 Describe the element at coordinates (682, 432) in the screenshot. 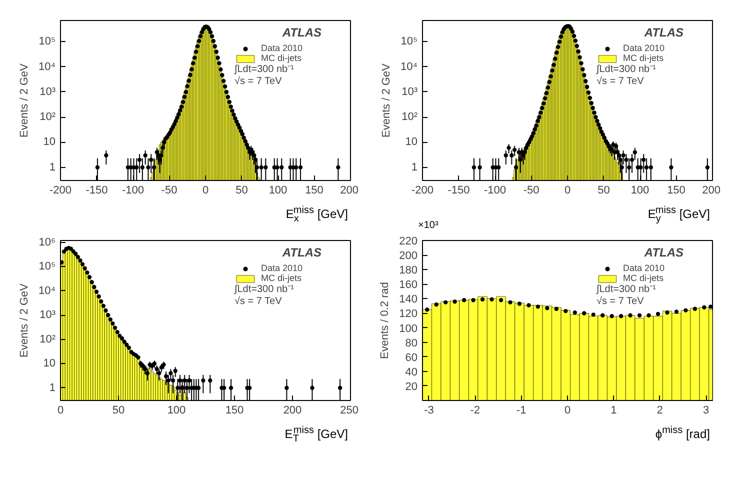

I see `x-axis-title: ϕ$^{miss}$ [rad]` at that location.